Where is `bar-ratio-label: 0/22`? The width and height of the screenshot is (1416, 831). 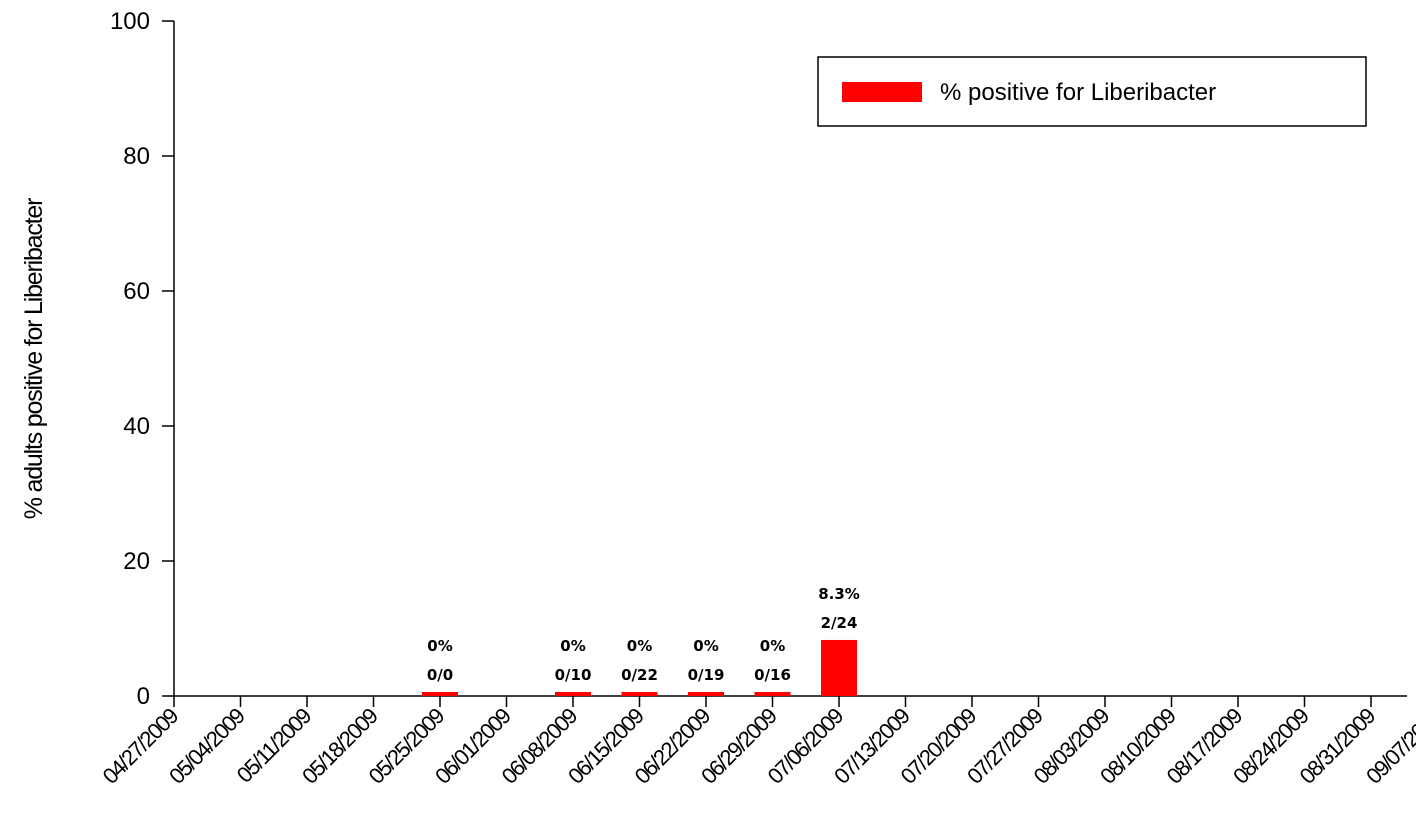
bar-ratio-label: 0/22 is located at coordinates (639, 675).